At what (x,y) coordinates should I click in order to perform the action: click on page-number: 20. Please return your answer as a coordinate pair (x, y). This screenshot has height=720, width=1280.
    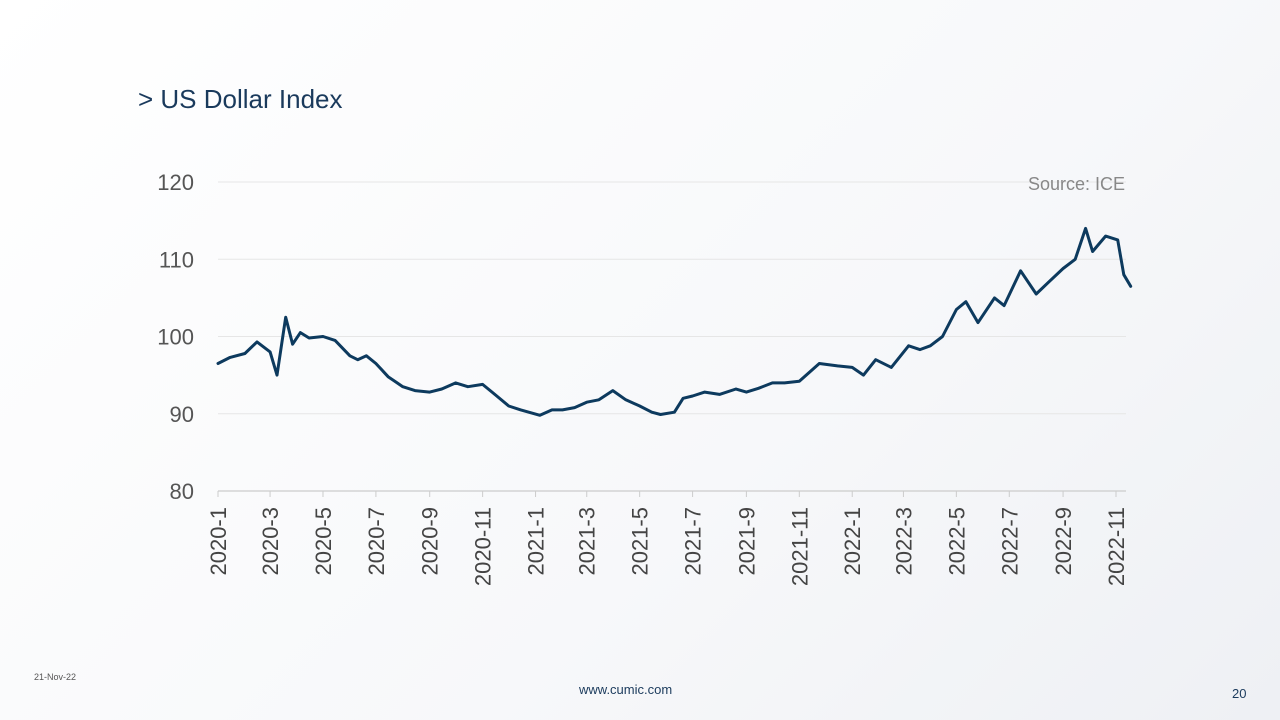
    Looking at the image, I should click on (1239, 693).